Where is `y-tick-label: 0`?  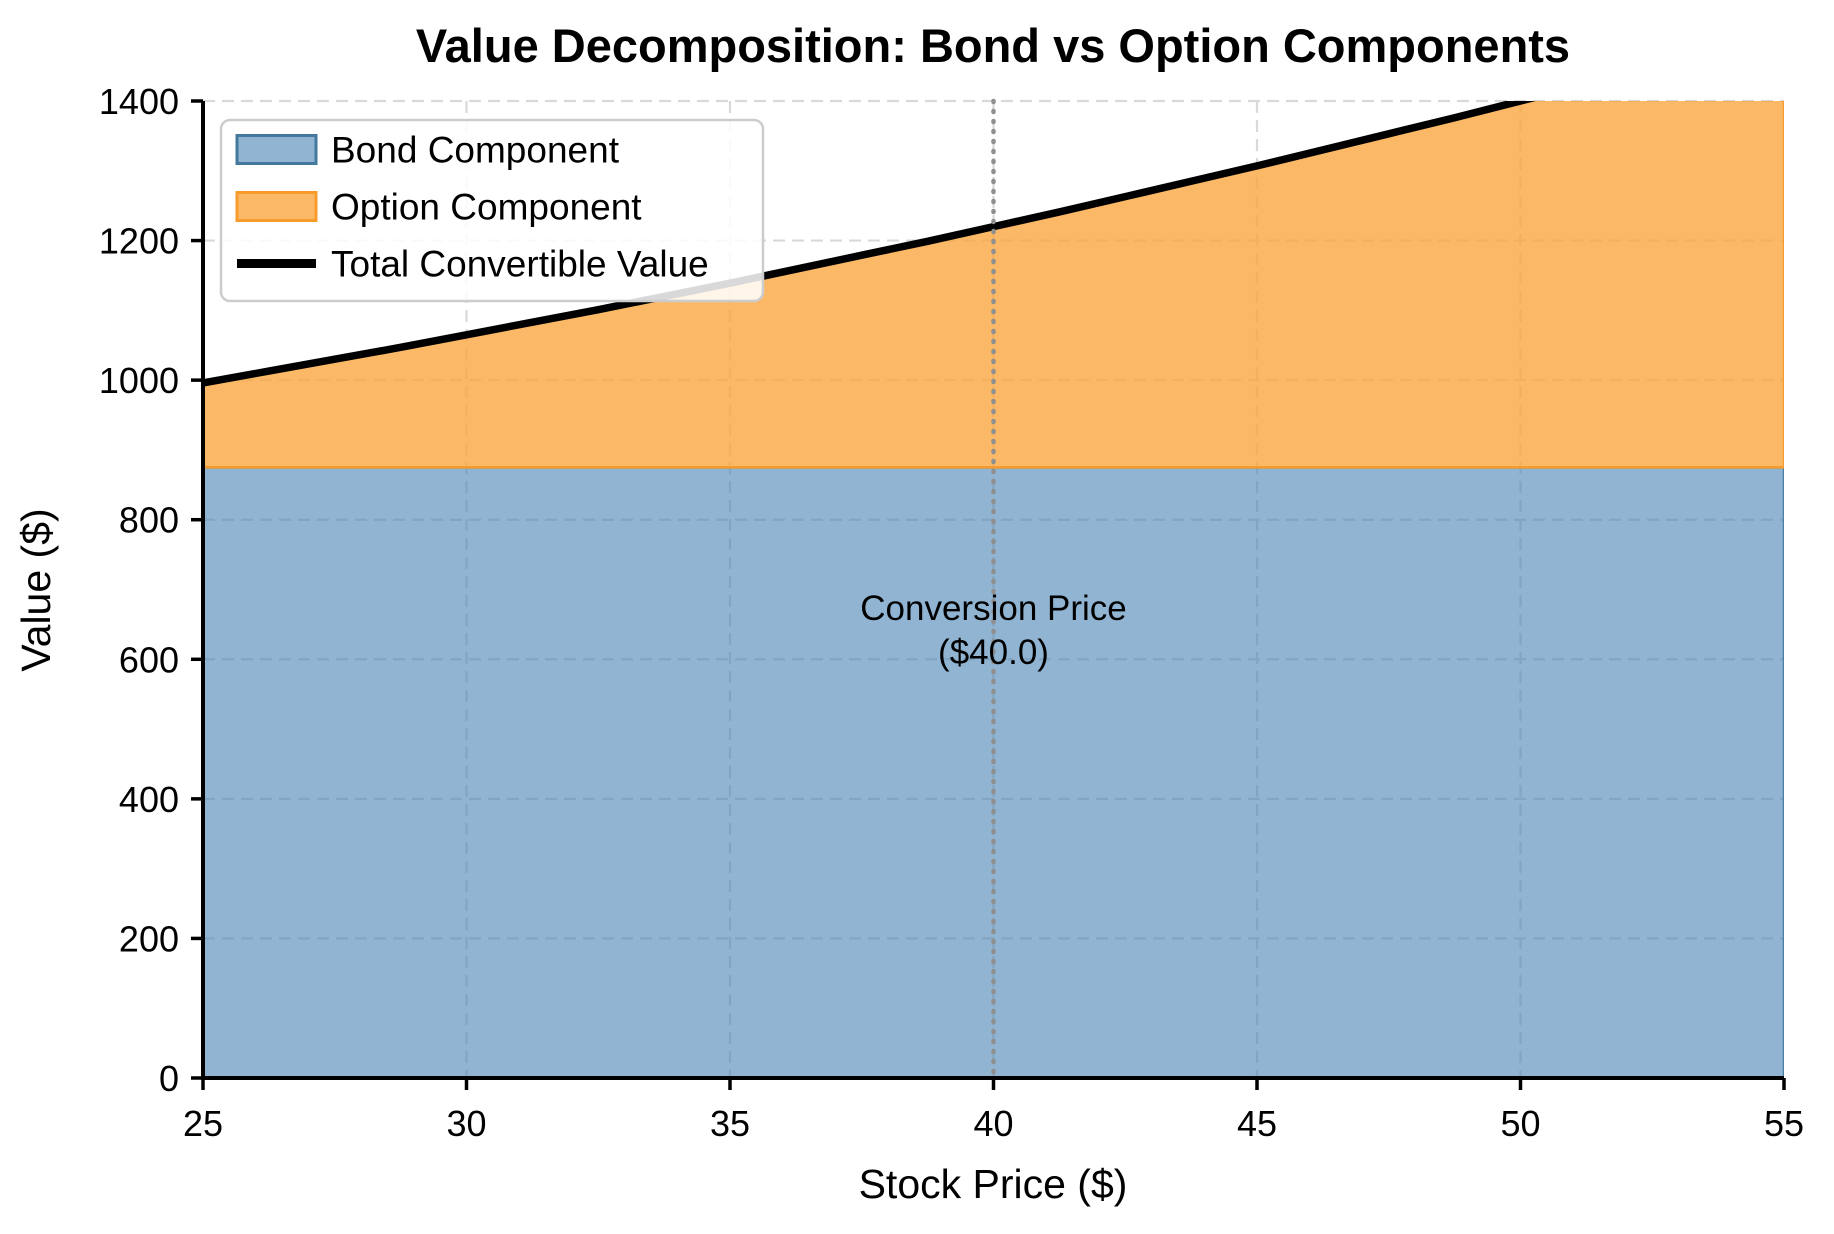
y-tick-label: 0 is located at coordinates (169, 1078).